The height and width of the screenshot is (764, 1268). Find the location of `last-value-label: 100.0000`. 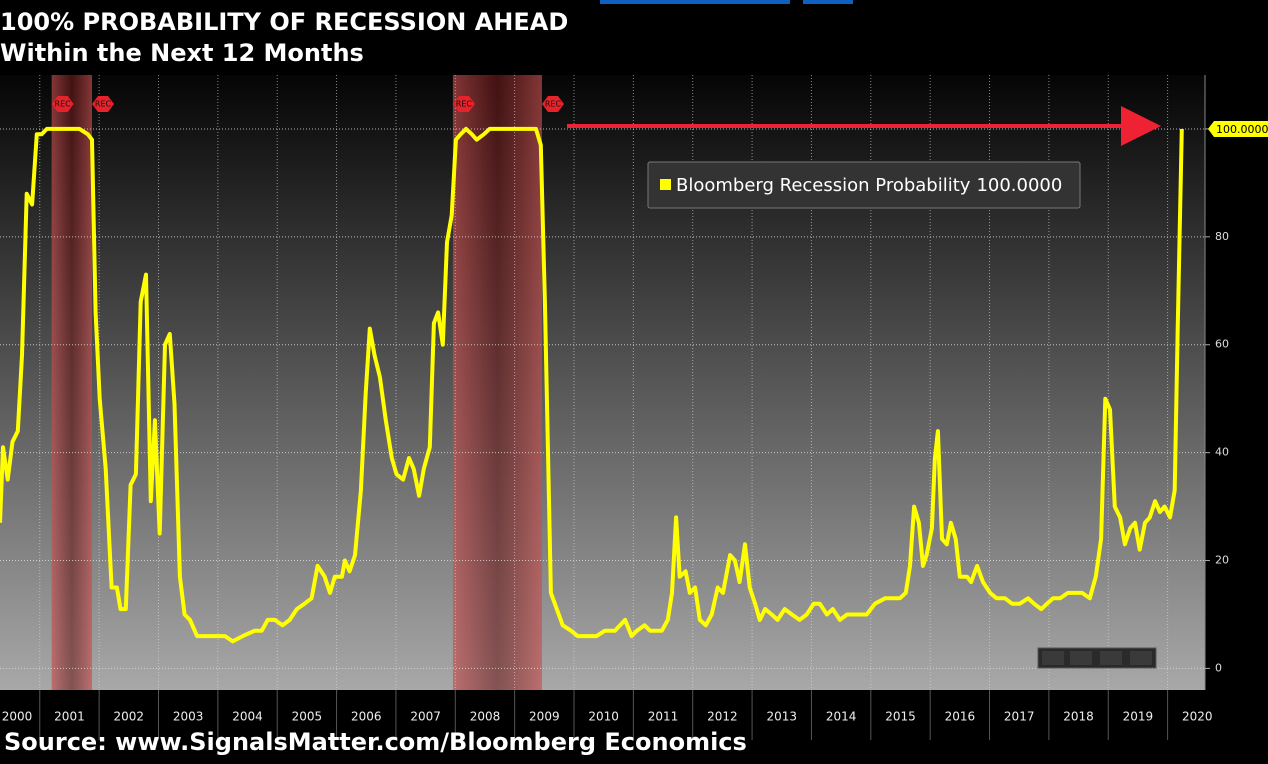

last-value-label: 100.0000 is located at coordinates (1242, 129).